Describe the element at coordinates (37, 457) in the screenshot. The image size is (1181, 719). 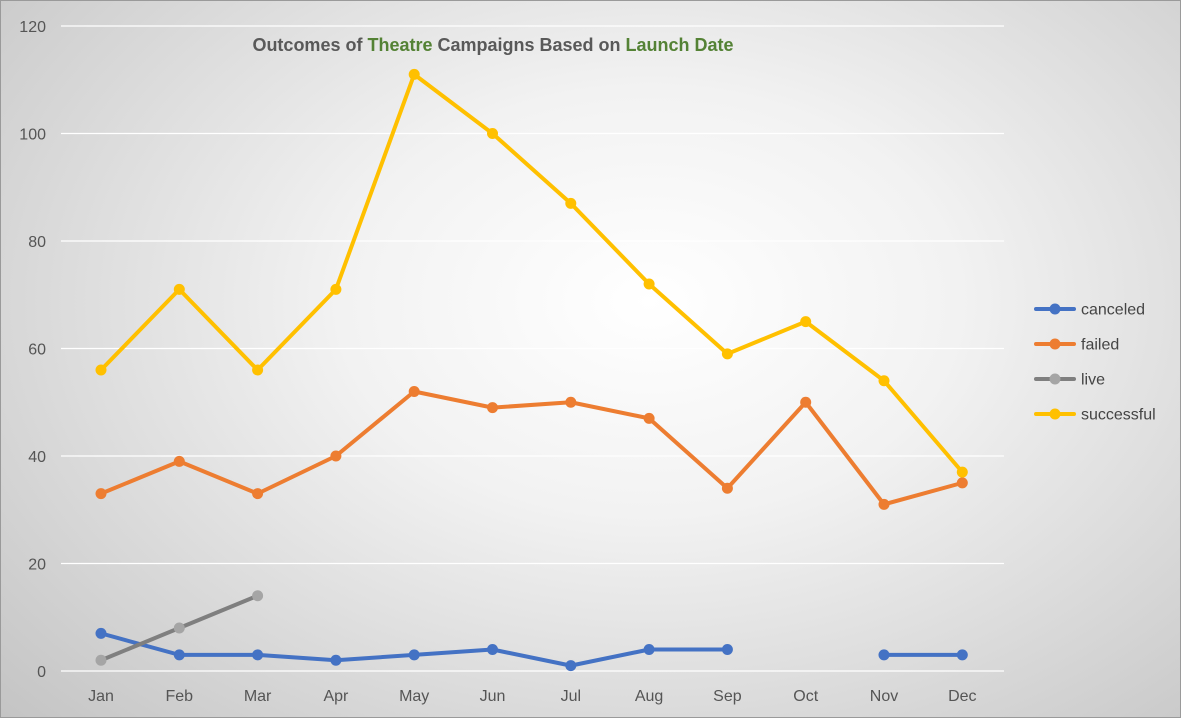
I see `y-tick-label: 40` at that location.